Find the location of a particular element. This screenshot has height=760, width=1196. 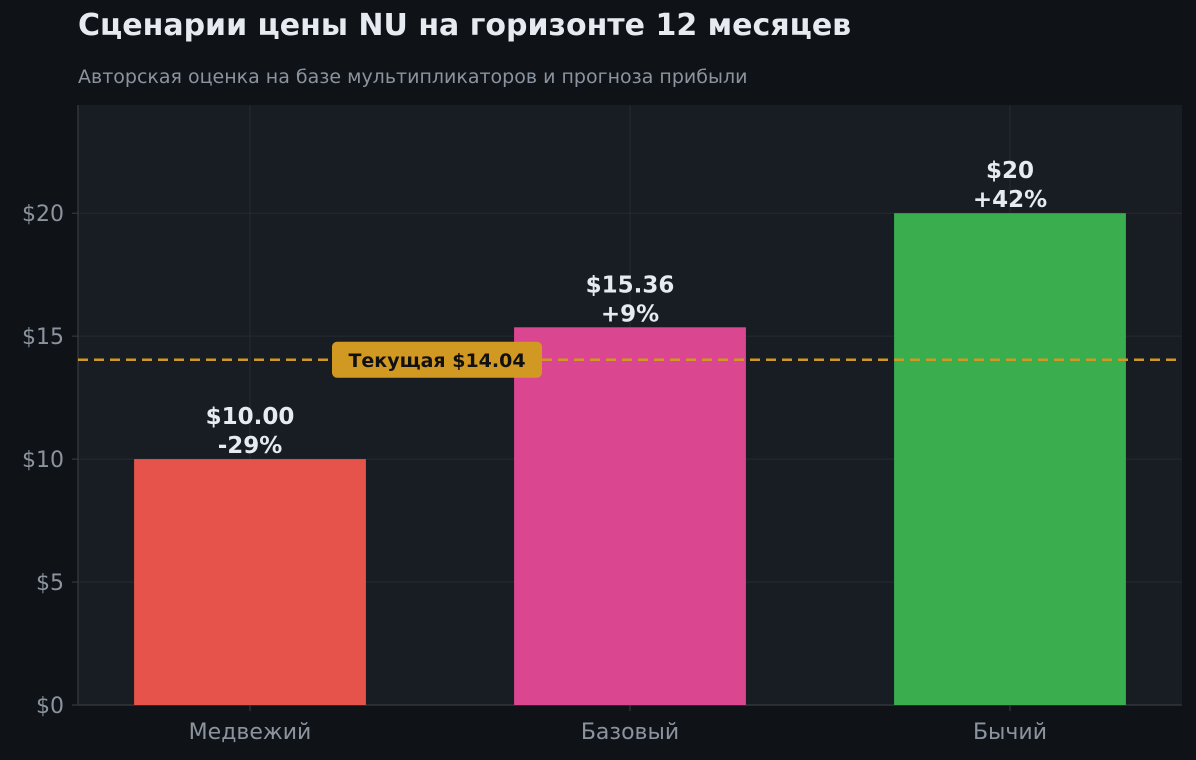

bar-change-label: +9% is located at coordinates (630, 314).